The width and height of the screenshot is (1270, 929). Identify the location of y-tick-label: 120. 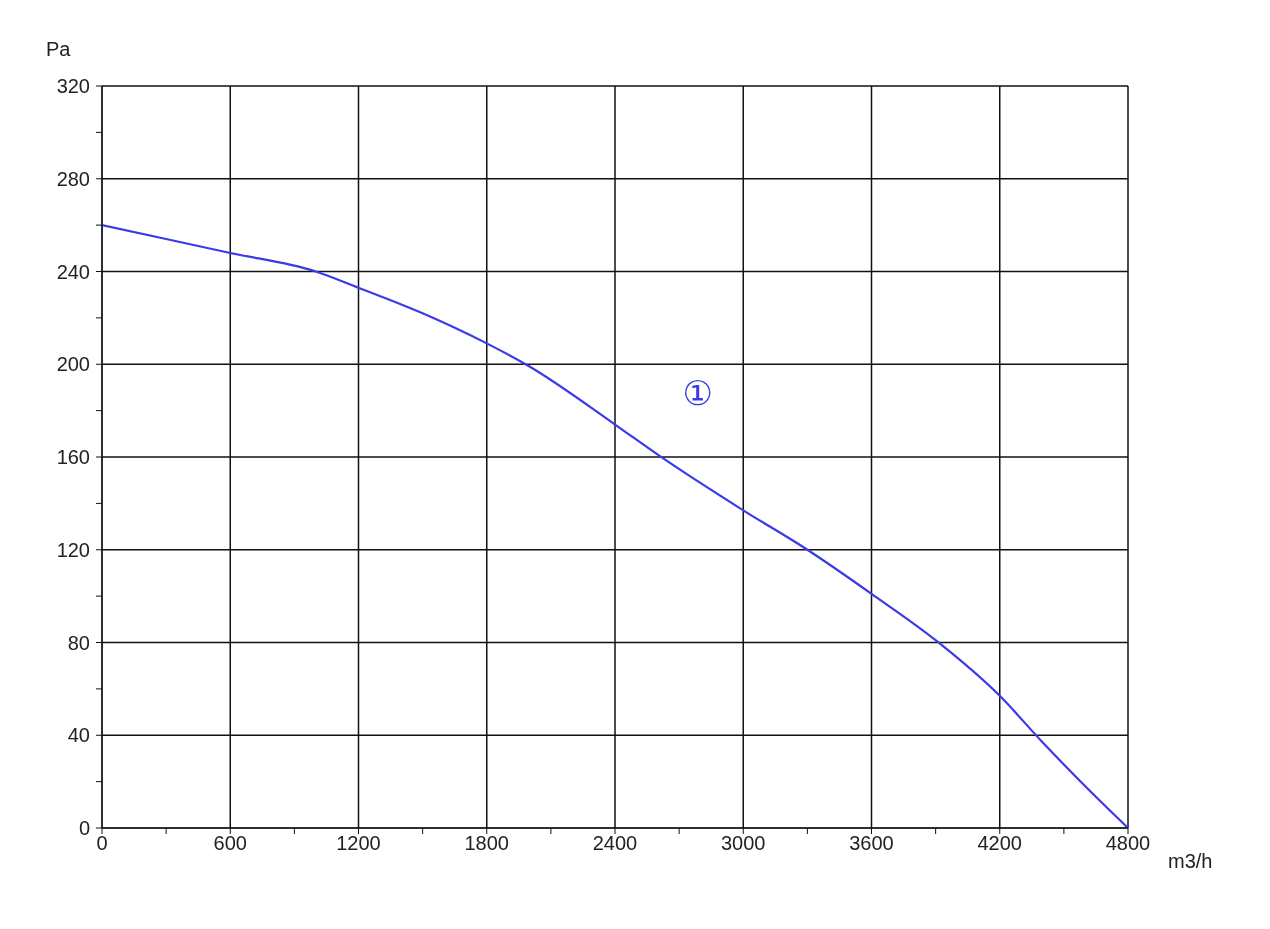
(73, 549).